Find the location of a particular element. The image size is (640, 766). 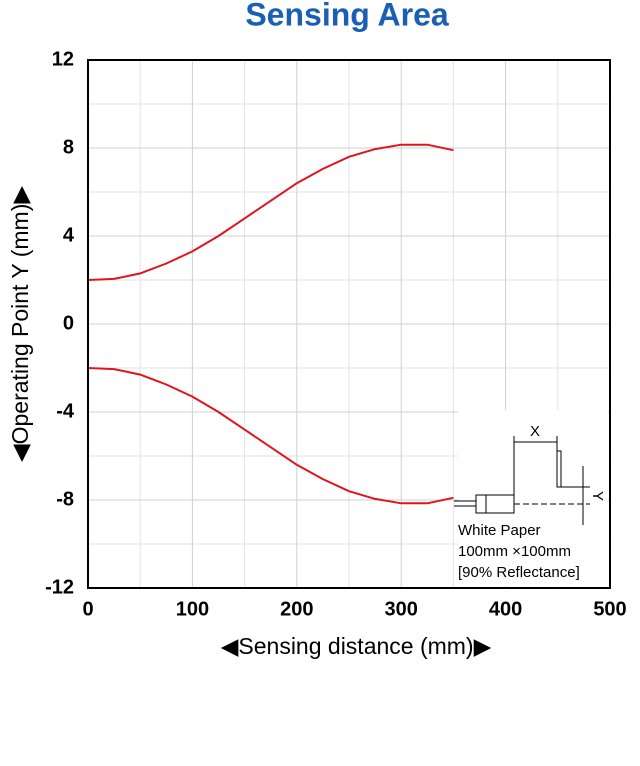

chart-title: Sensing Area is located at coordinates (347, 16).